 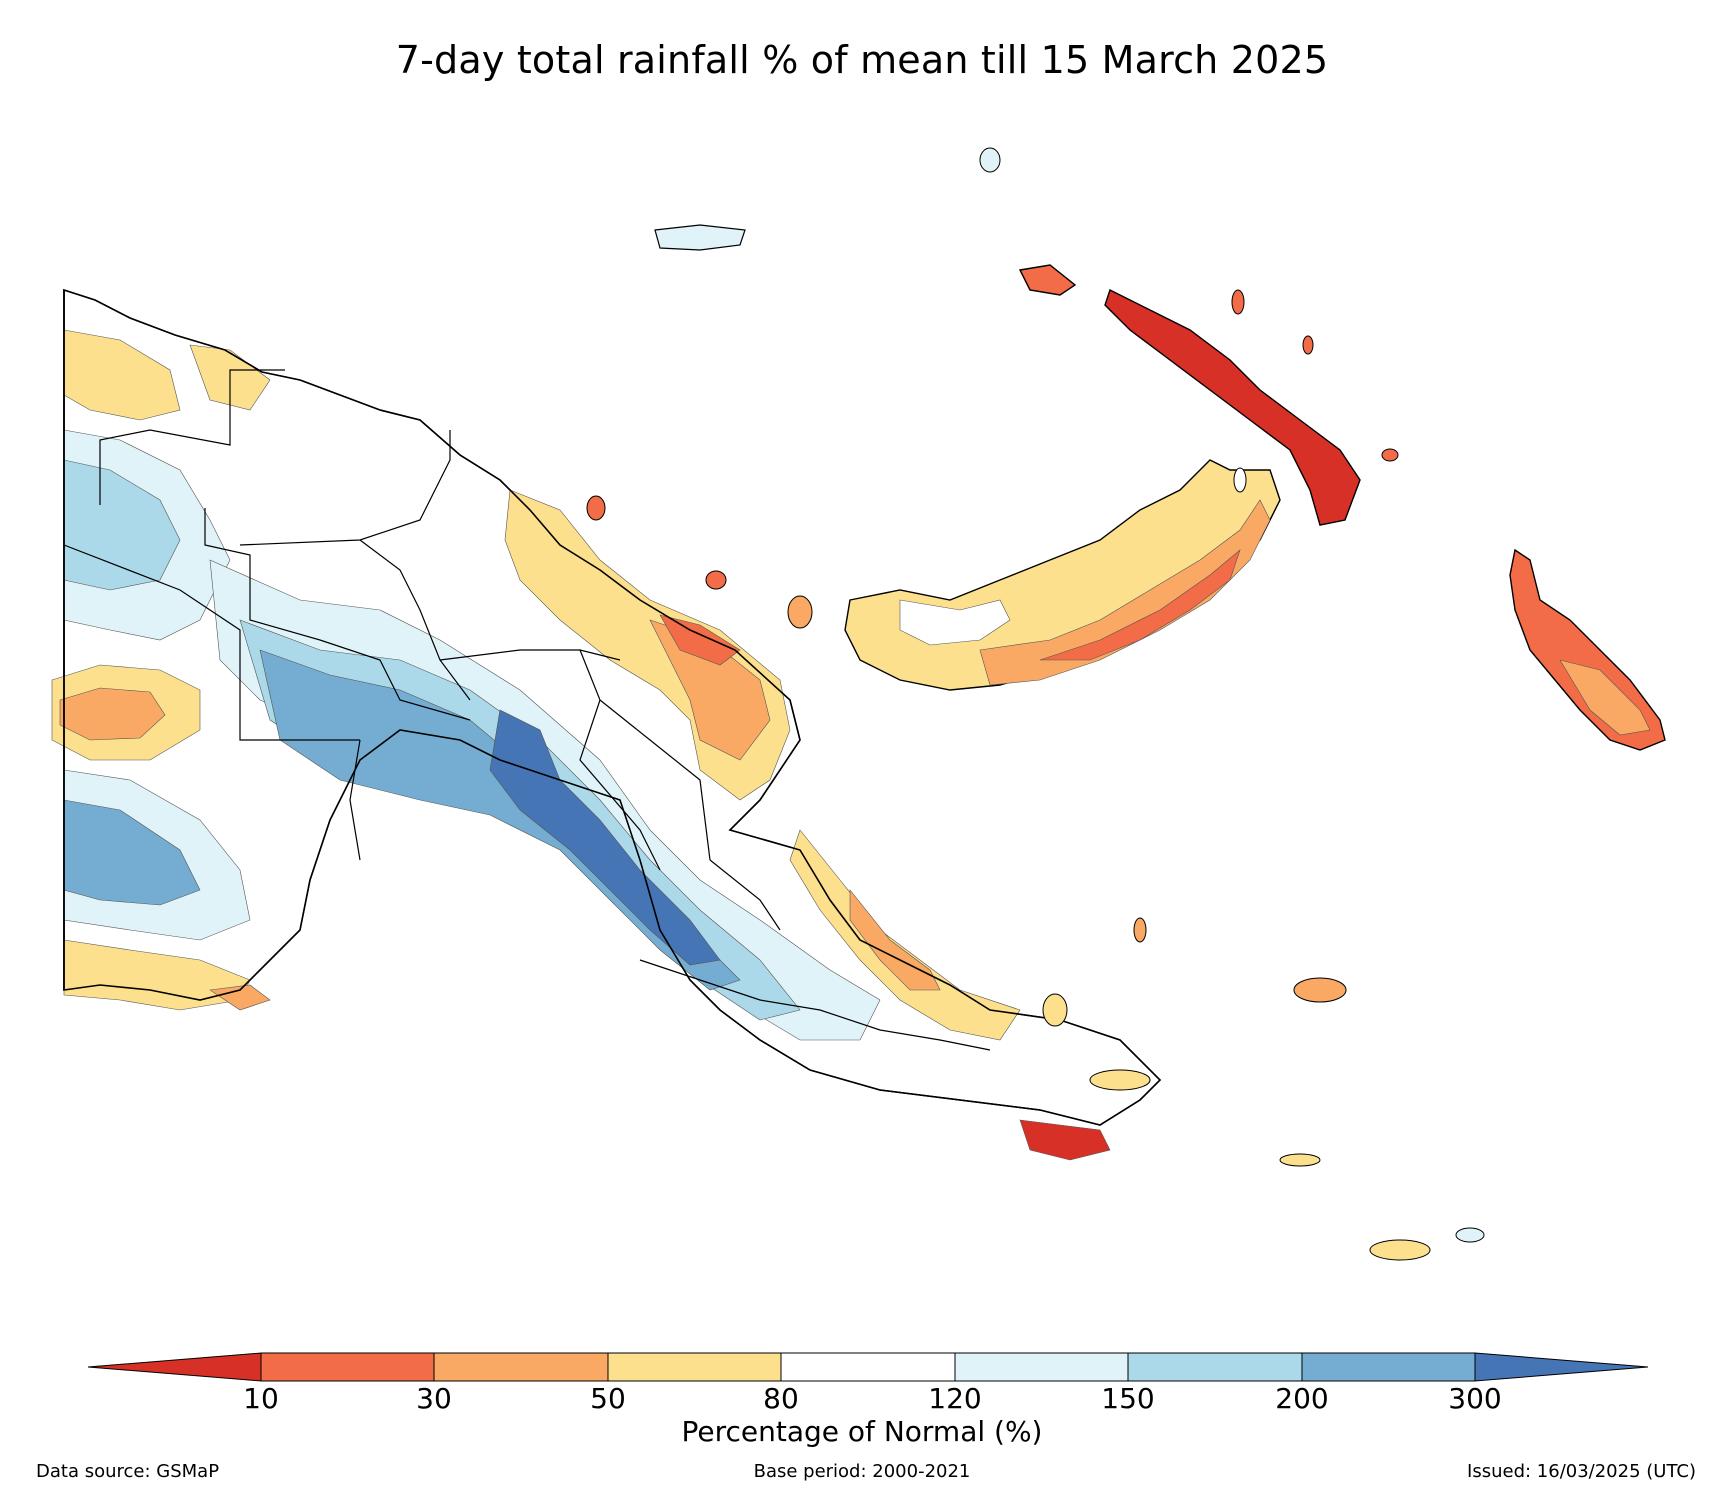 What do you see at coordinates (895, 940) in the screenshot?
I see `contour-30-50-se` at bounding box center [895, 940].